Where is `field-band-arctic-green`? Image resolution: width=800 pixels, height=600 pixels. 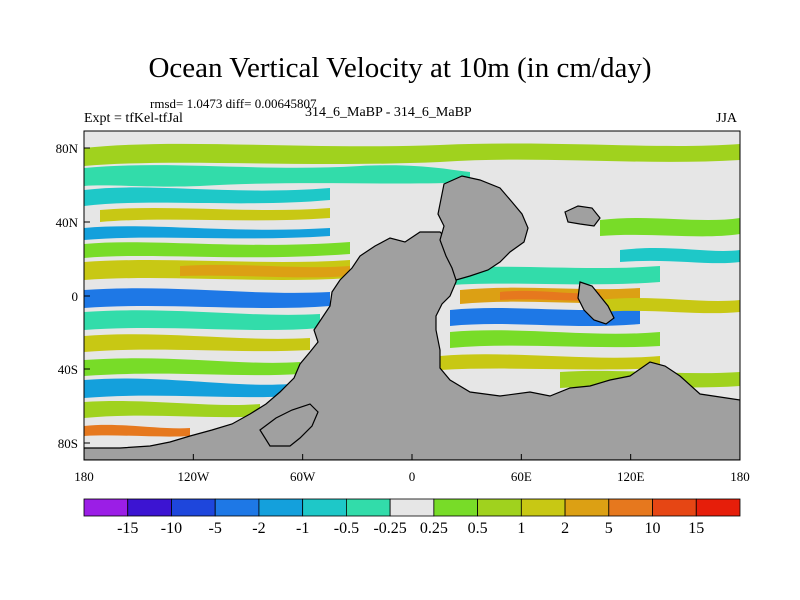 field-band-arctic-green is located at coordinates (412, 154).